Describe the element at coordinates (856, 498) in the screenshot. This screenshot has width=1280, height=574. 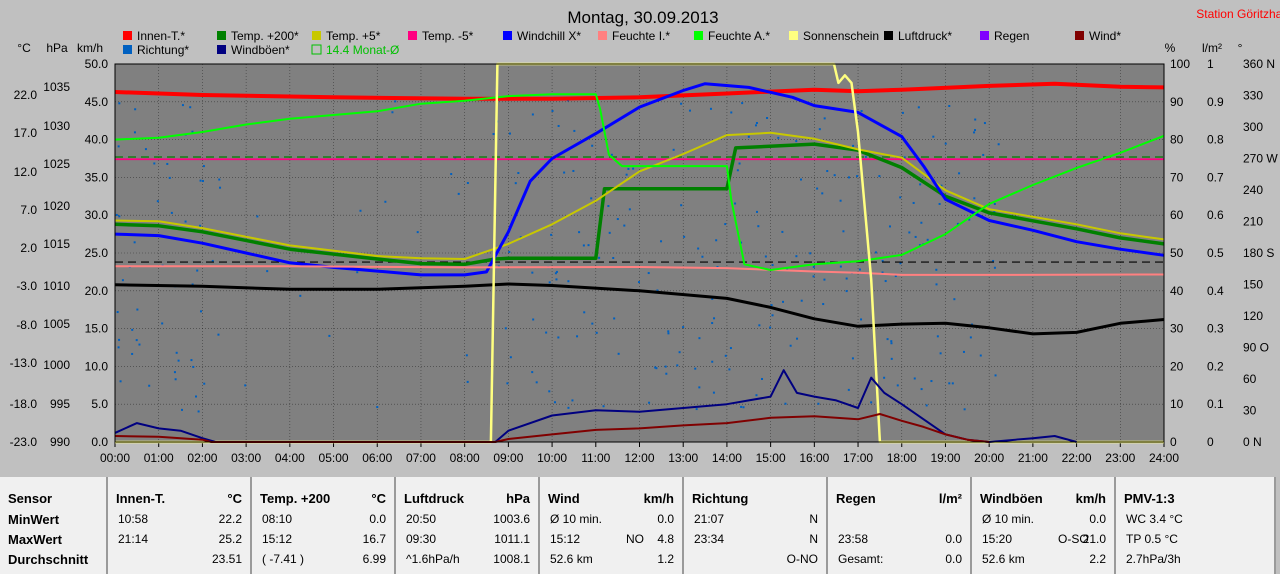
I see `stats-panel-title: Regen` at that location.